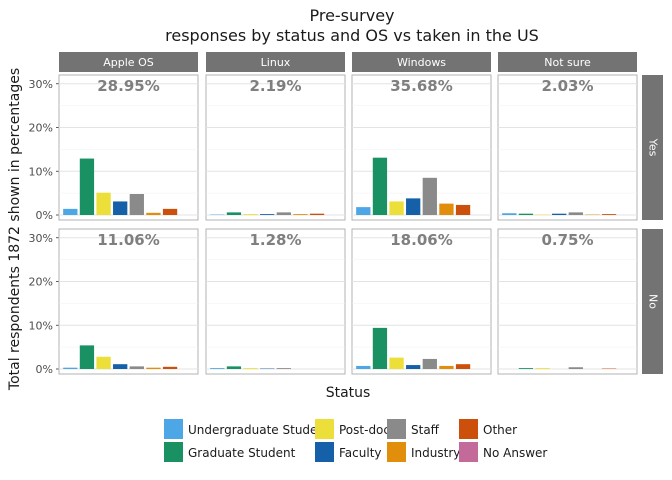 The height and width of the screenshot is (480, 672). I want to click on strip-linux, so click(275, 62).